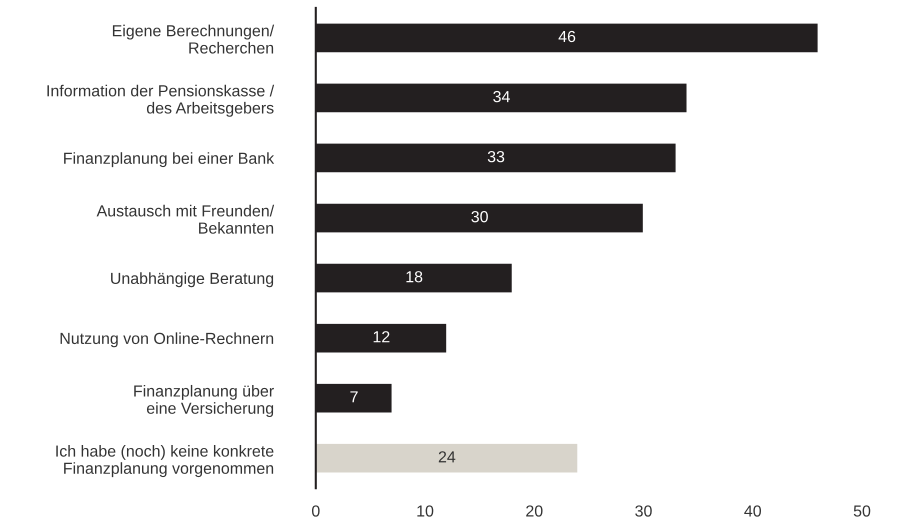  I want to click on bar, so click(447, 458).